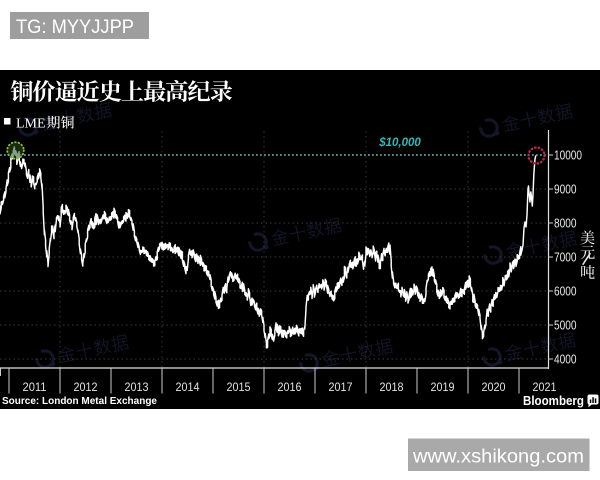 This screenshot has height=480, width=600. Describe the element at coordinates (239, 388) in the screenshot. I see `svg-text: 2015` at that location.